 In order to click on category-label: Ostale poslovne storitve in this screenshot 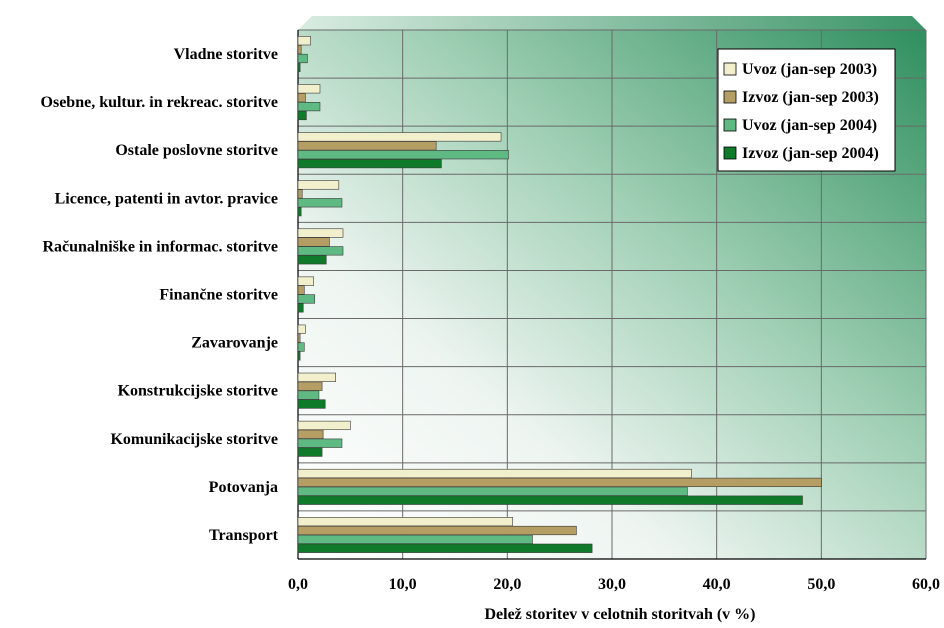, I will do `click(196, 150)`.